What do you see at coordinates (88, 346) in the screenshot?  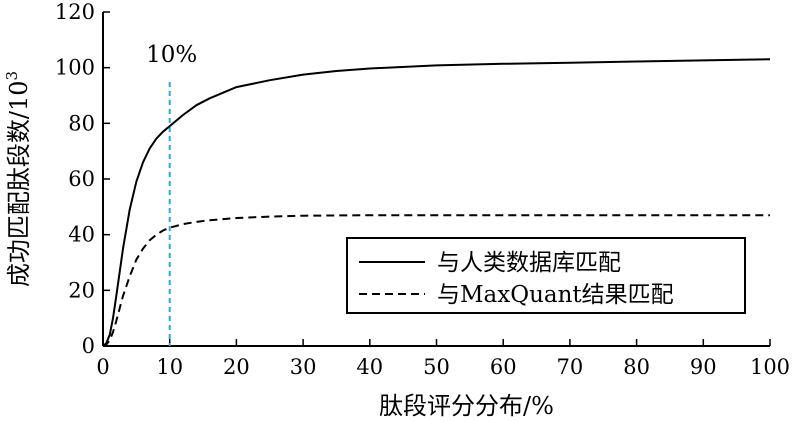 I see `y-tick-label: 0` at bounding box center [88, 346].